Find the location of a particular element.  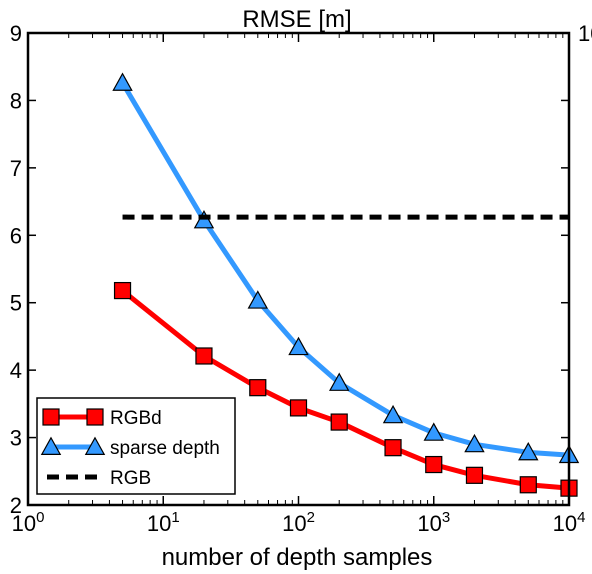

legend: RGBd sparse depth RGB is located at coordinates (136, 446).